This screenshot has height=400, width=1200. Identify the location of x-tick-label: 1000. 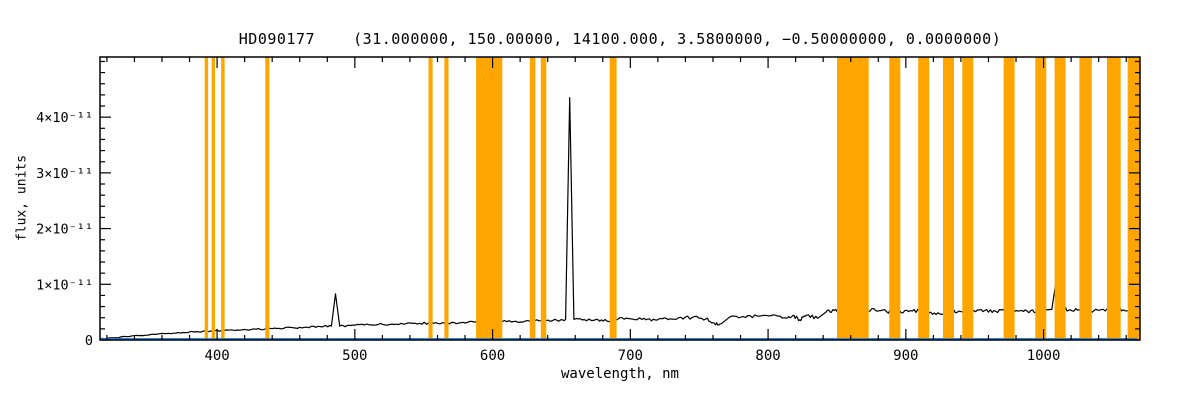
(1044, 356).